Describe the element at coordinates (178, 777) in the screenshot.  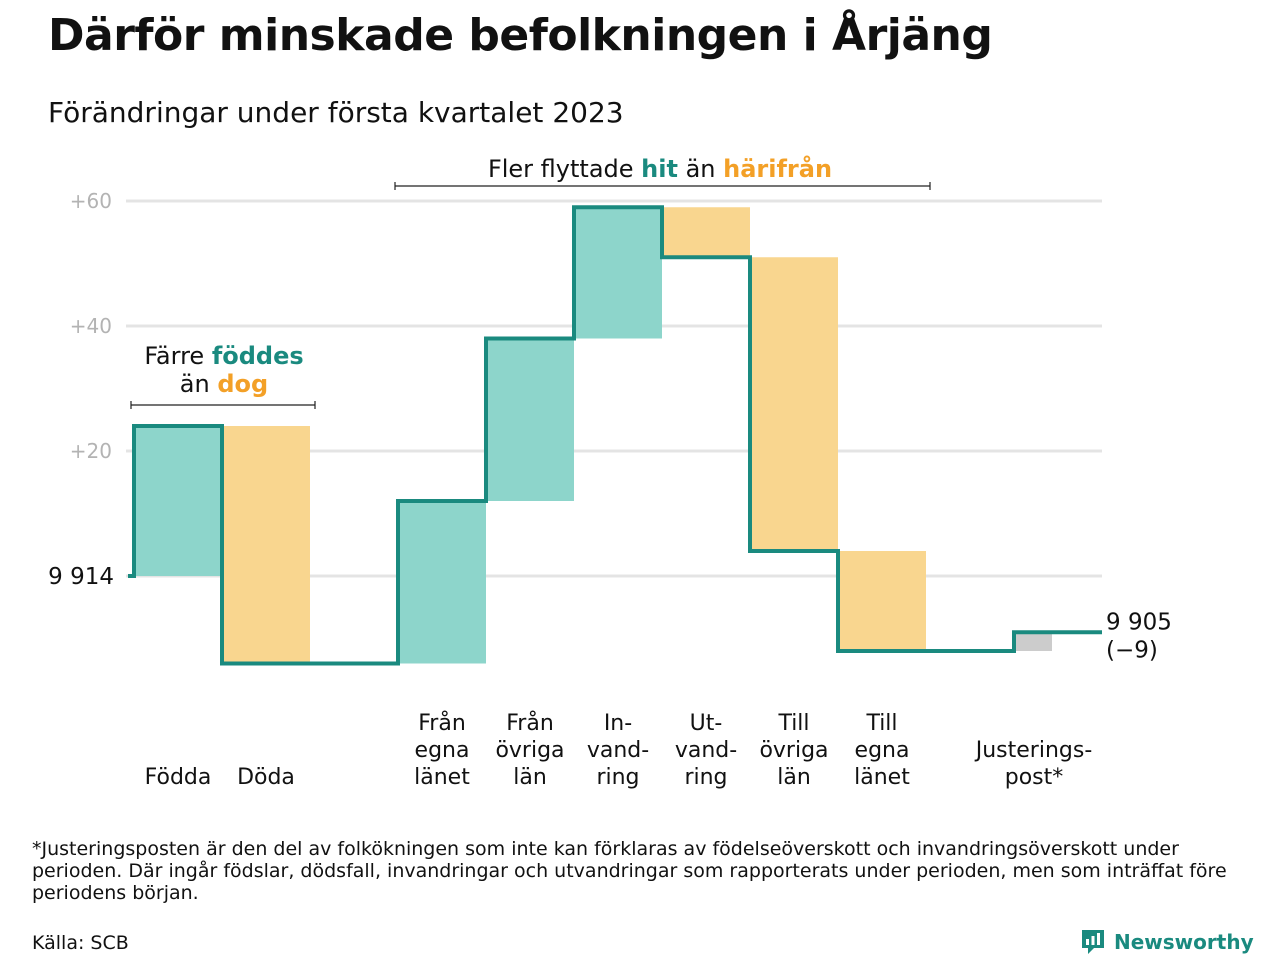
I see `category-label: Födda` at that location.